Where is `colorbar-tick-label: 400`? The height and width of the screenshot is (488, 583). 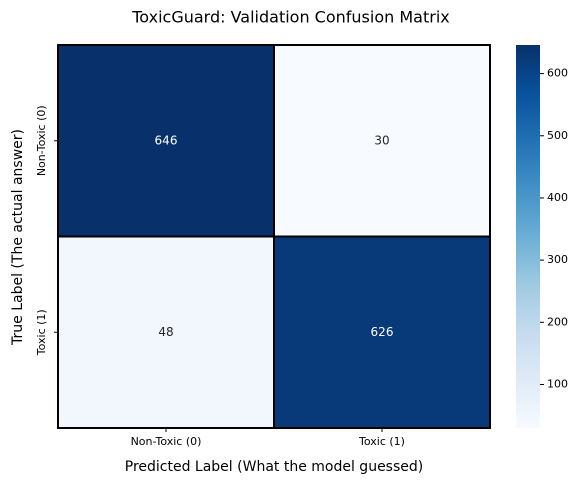
colorbar-tick-label: 400 is located at coordinates (557, 197).